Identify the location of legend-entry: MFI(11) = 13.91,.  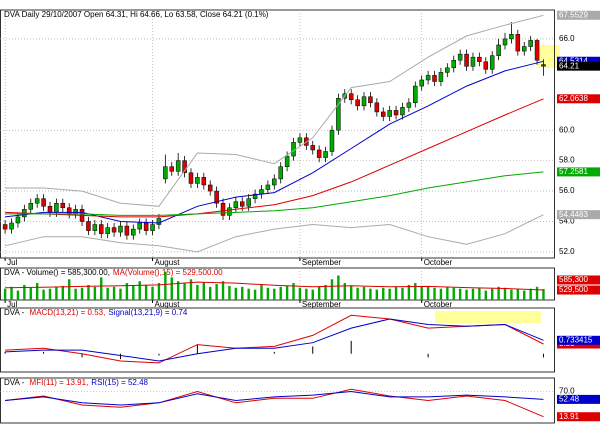
(59, 382).